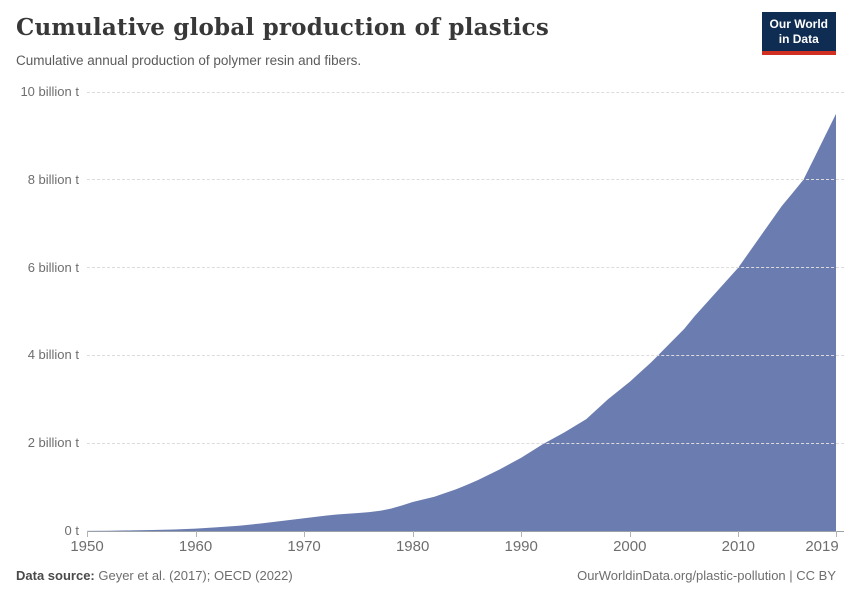 This screenshot has height=600, width=850. I want to click on x-axis-tick-label: 2019, so click(822, 546).